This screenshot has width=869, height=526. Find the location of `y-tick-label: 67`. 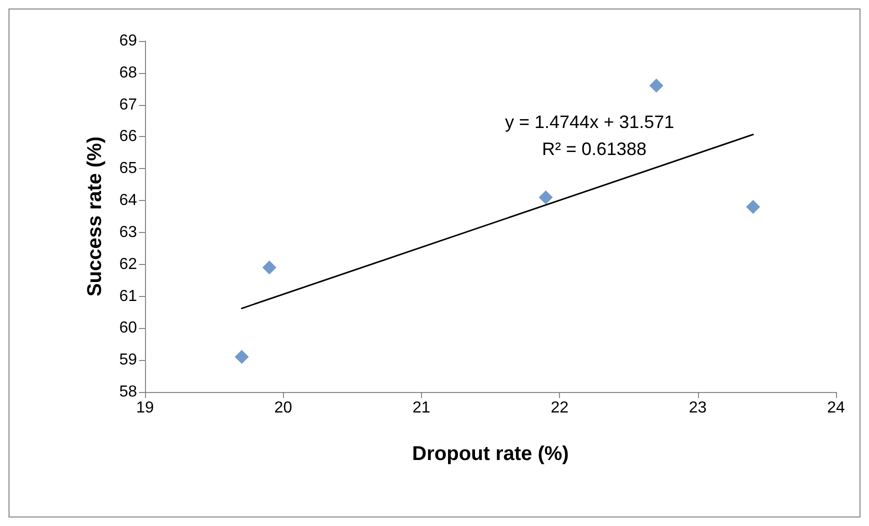

y-tick-label: 67 is located at coordinates (128, 105).